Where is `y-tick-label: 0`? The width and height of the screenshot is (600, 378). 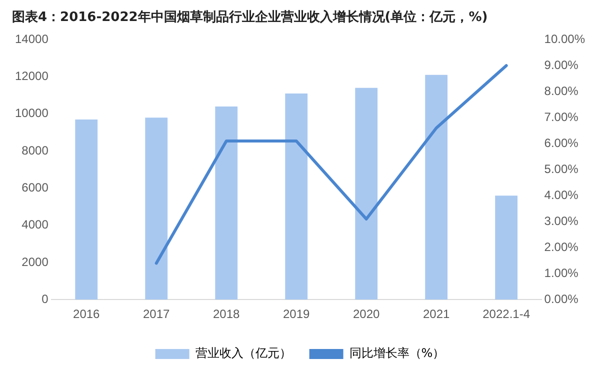 y-tick-label: 0 is located at coordinates (45, 299).